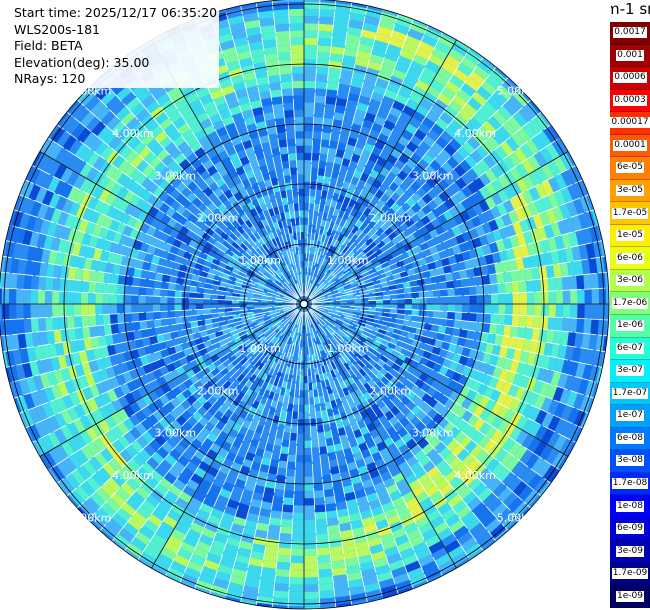 The height and width of the screenshot is (610, 650). Describe the element at coordinates (391, 390) in the screenshot. I see `range-label: 2.00km` at that location.